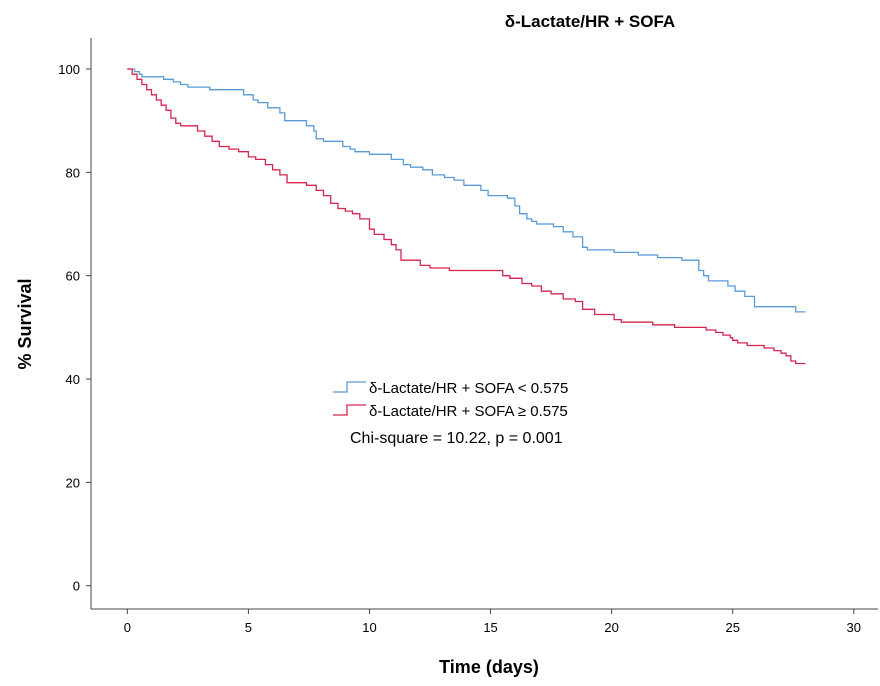  Describe the element at coordinates (369, 627) in the screenshot. I see `x-tick-label: 10` at that location.